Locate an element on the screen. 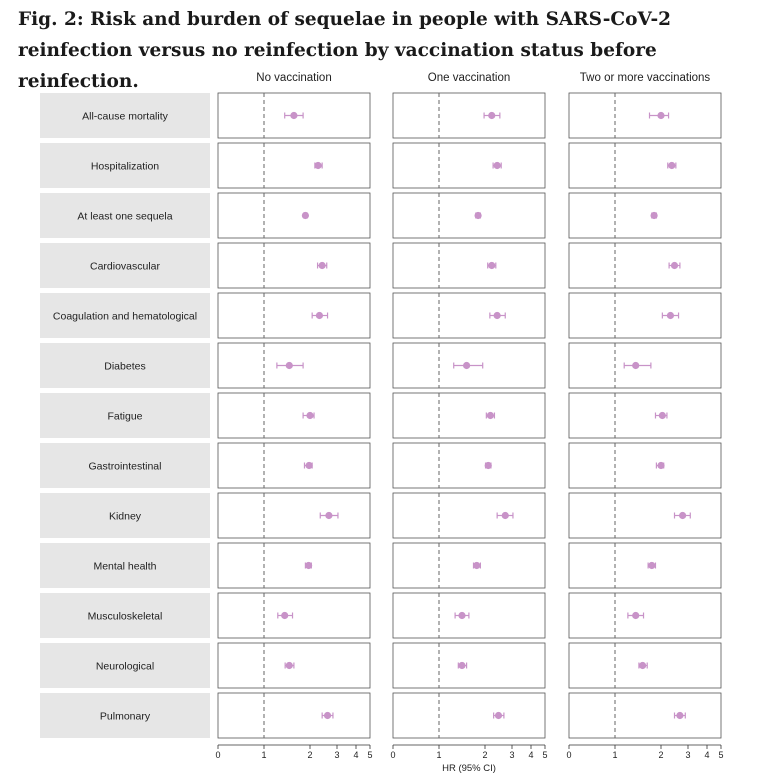 The image size is (765, 780). row-label: Musculoskeletal is located at coordinates (125, 617).